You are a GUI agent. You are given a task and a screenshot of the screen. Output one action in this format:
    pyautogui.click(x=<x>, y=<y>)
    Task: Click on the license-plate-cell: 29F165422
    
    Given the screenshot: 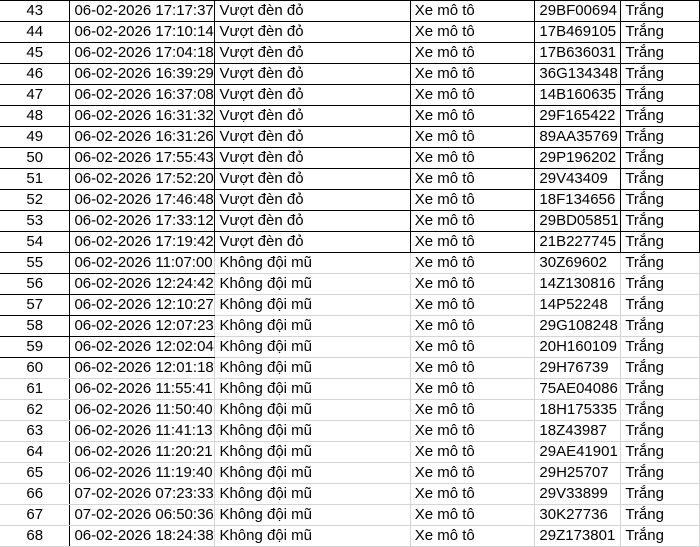 What is the action you would take?
    pyautogui.click(x=578, y=116)
    